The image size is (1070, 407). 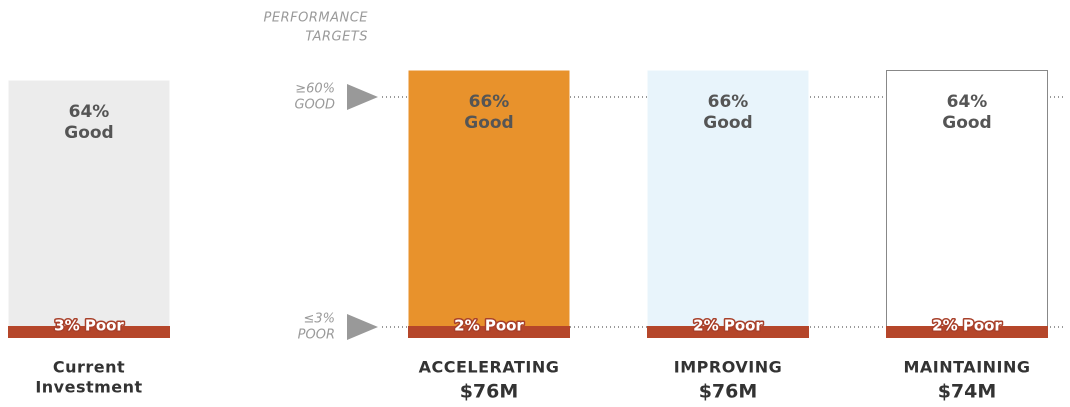 What do you see at coordinates (314, 105) in the screenshot?
I see `target-label: GOOD` at bounding box center [314, 105].